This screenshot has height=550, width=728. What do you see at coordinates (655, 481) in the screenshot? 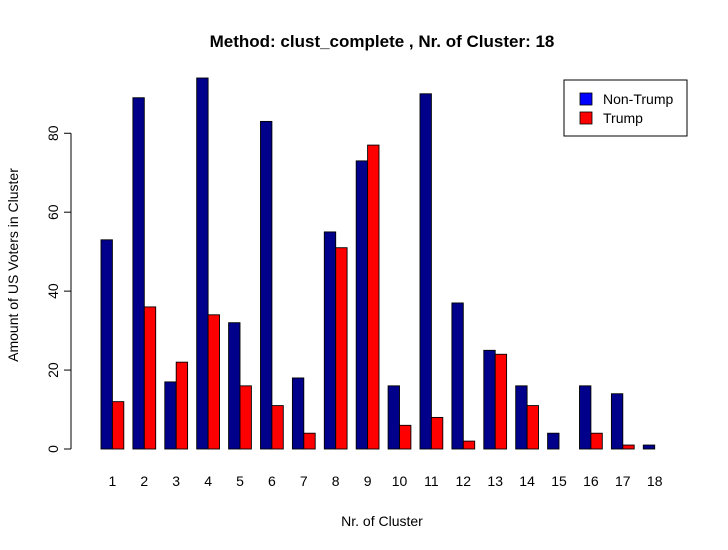
I see `x-tick-label: 18` at bounding box center [655, 481].